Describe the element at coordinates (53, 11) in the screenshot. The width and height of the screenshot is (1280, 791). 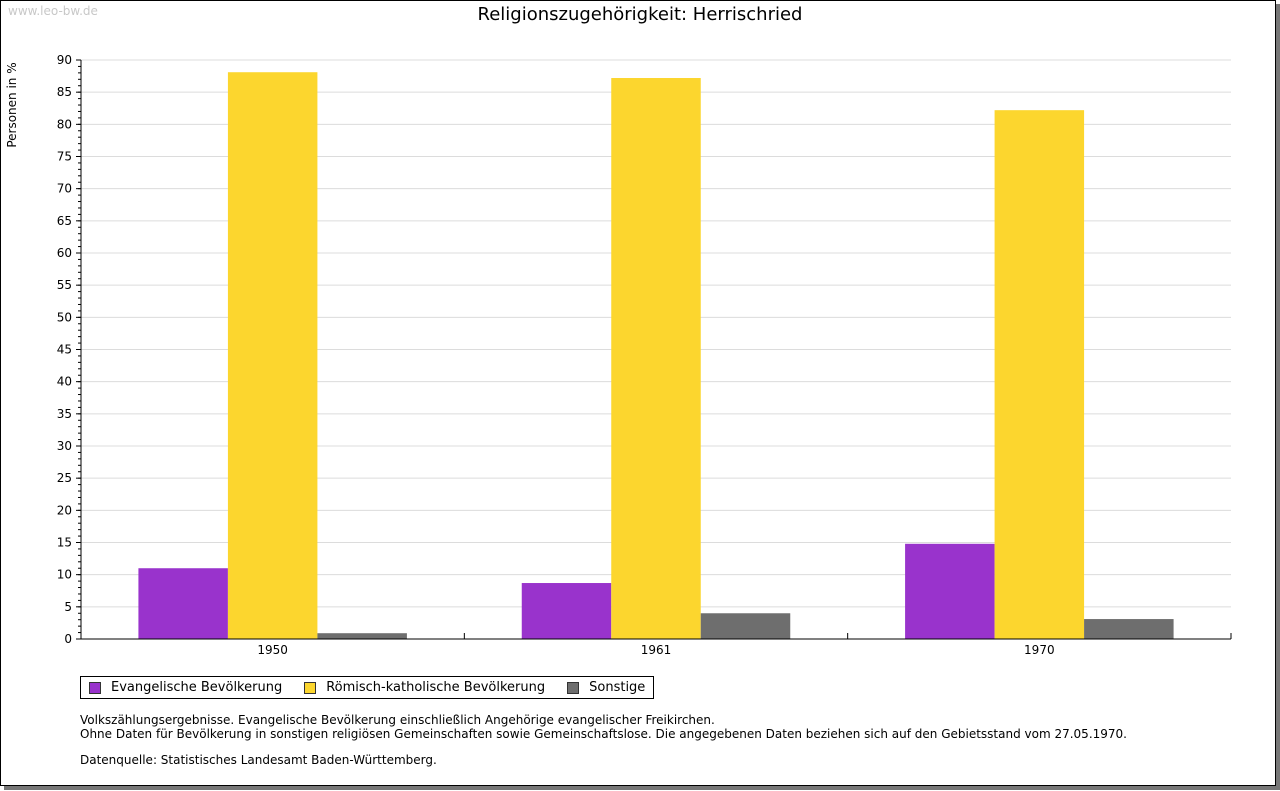
I see `watermark: www.leo-bw.de` at that location.